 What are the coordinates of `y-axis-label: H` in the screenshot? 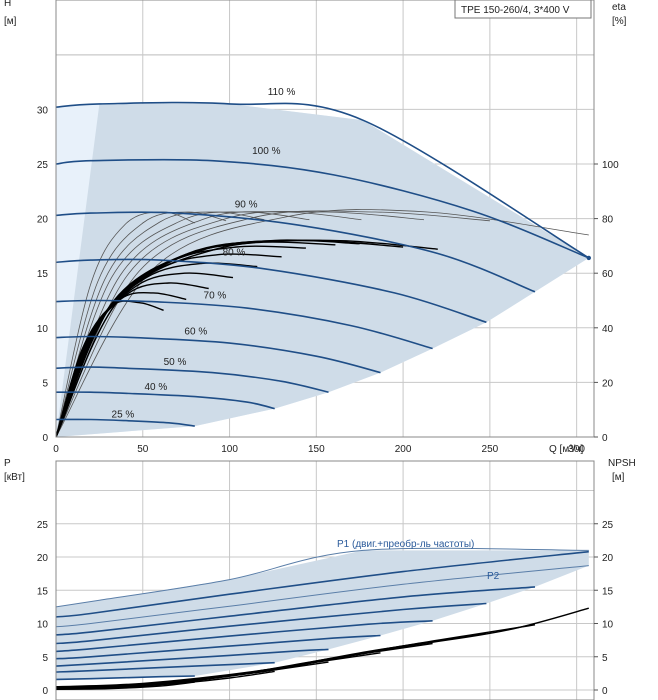 It's located at (7, 4).